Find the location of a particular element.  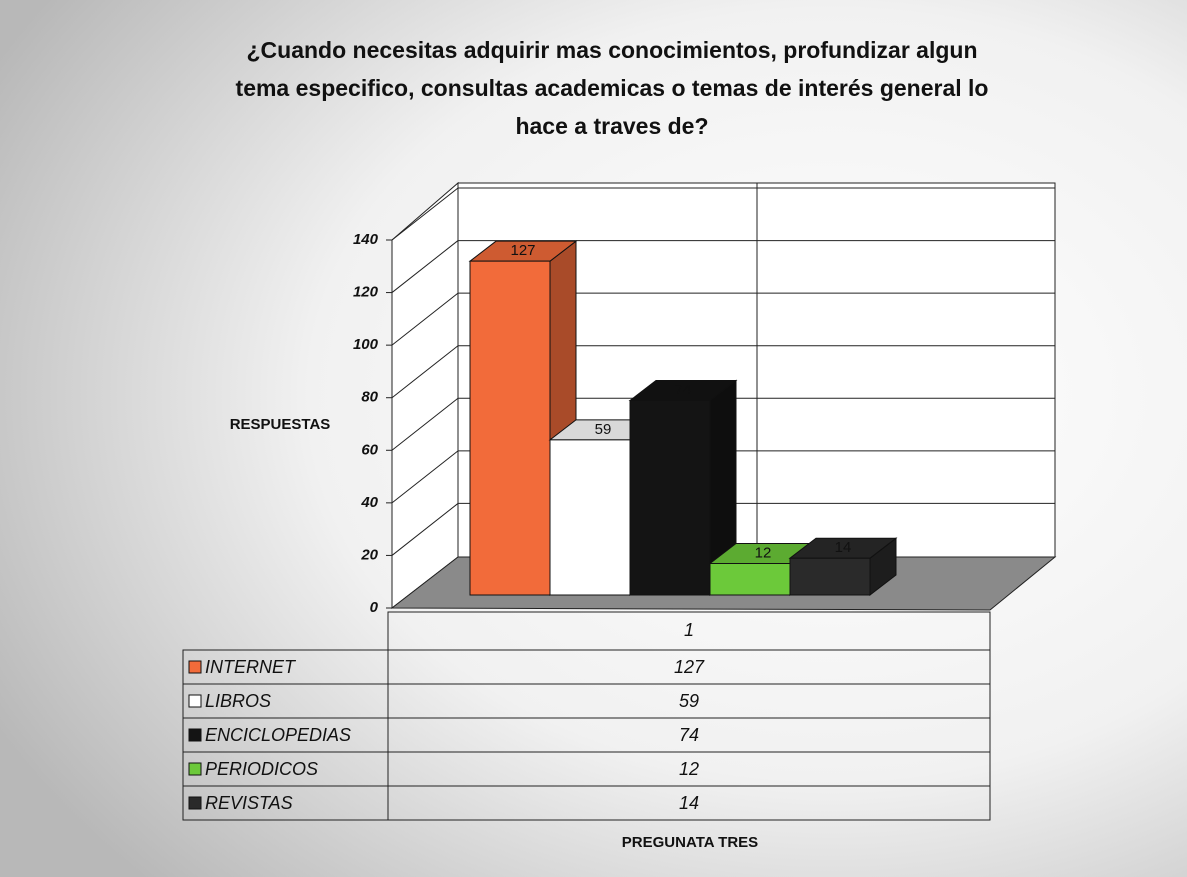

y-tick-label: 120 is located at coordinates (366, 292).